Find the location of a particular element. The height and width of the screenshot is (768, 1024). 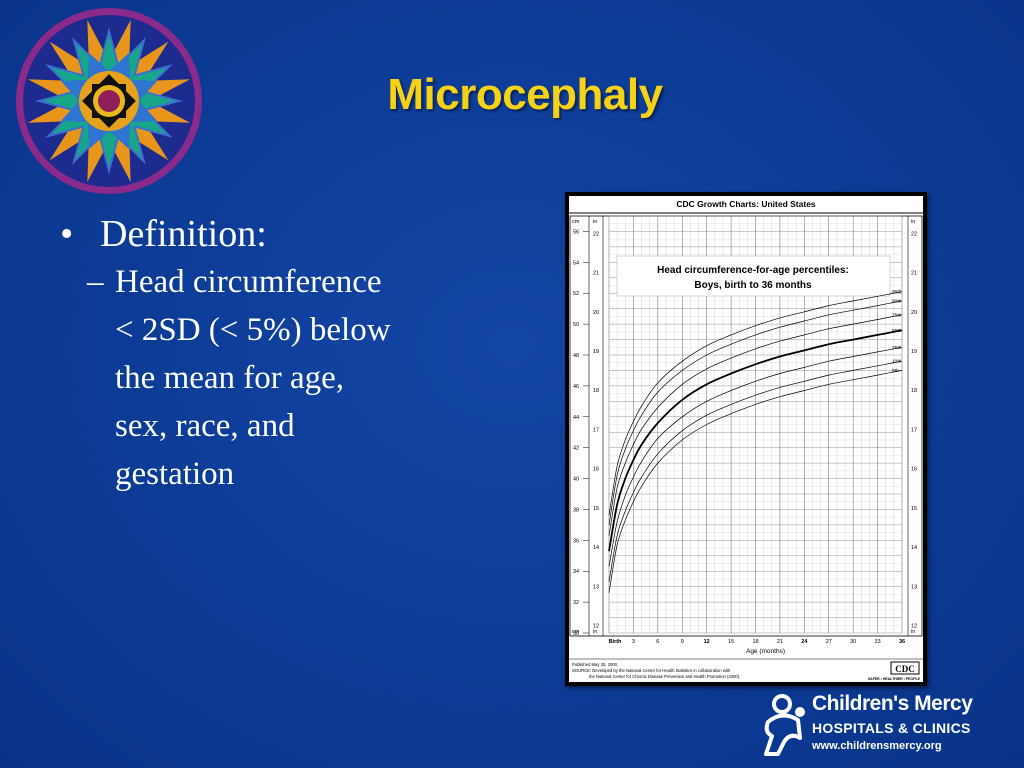

chart-header: CDC Growth Charts: United States is located at coordinates (746, 204).